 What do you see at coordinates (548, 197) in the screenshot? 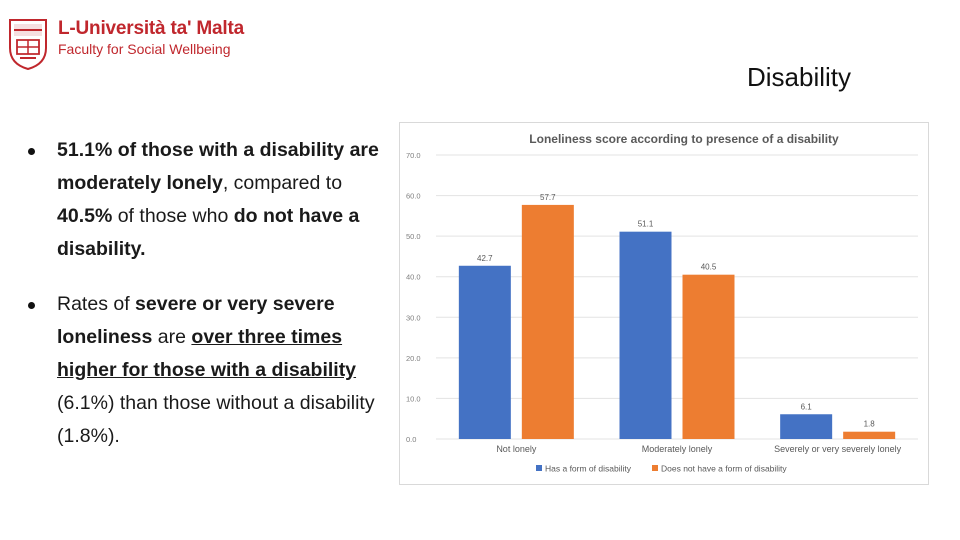
I see `data-label: 57.7` at bounding box center [548, 197].